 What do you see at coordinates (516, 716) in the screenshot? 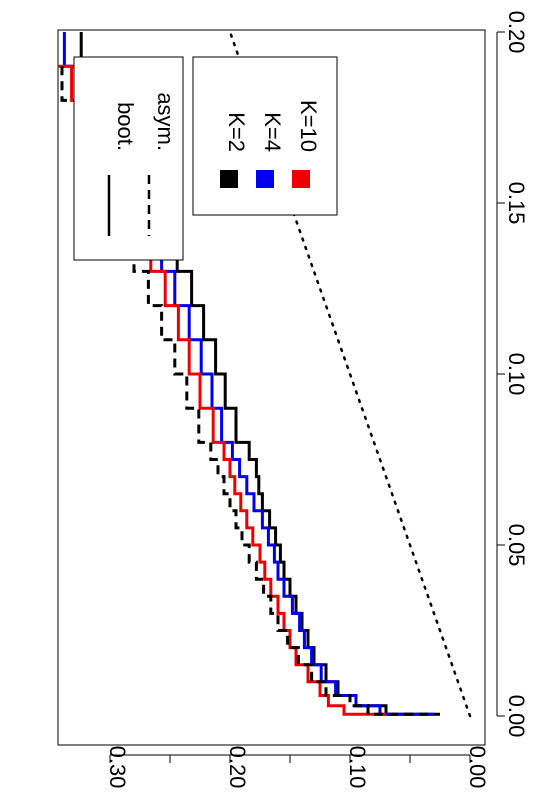
I see `x-tick-label: 0.00` at bounding box center [516, 716].